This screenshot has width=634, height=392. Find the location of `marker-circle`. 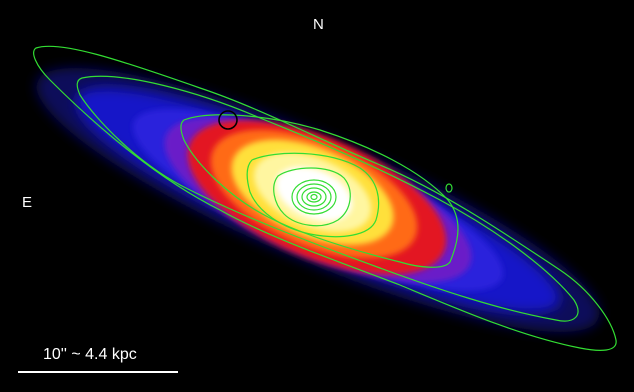

marker-circle is located at coordinates (228, 120).